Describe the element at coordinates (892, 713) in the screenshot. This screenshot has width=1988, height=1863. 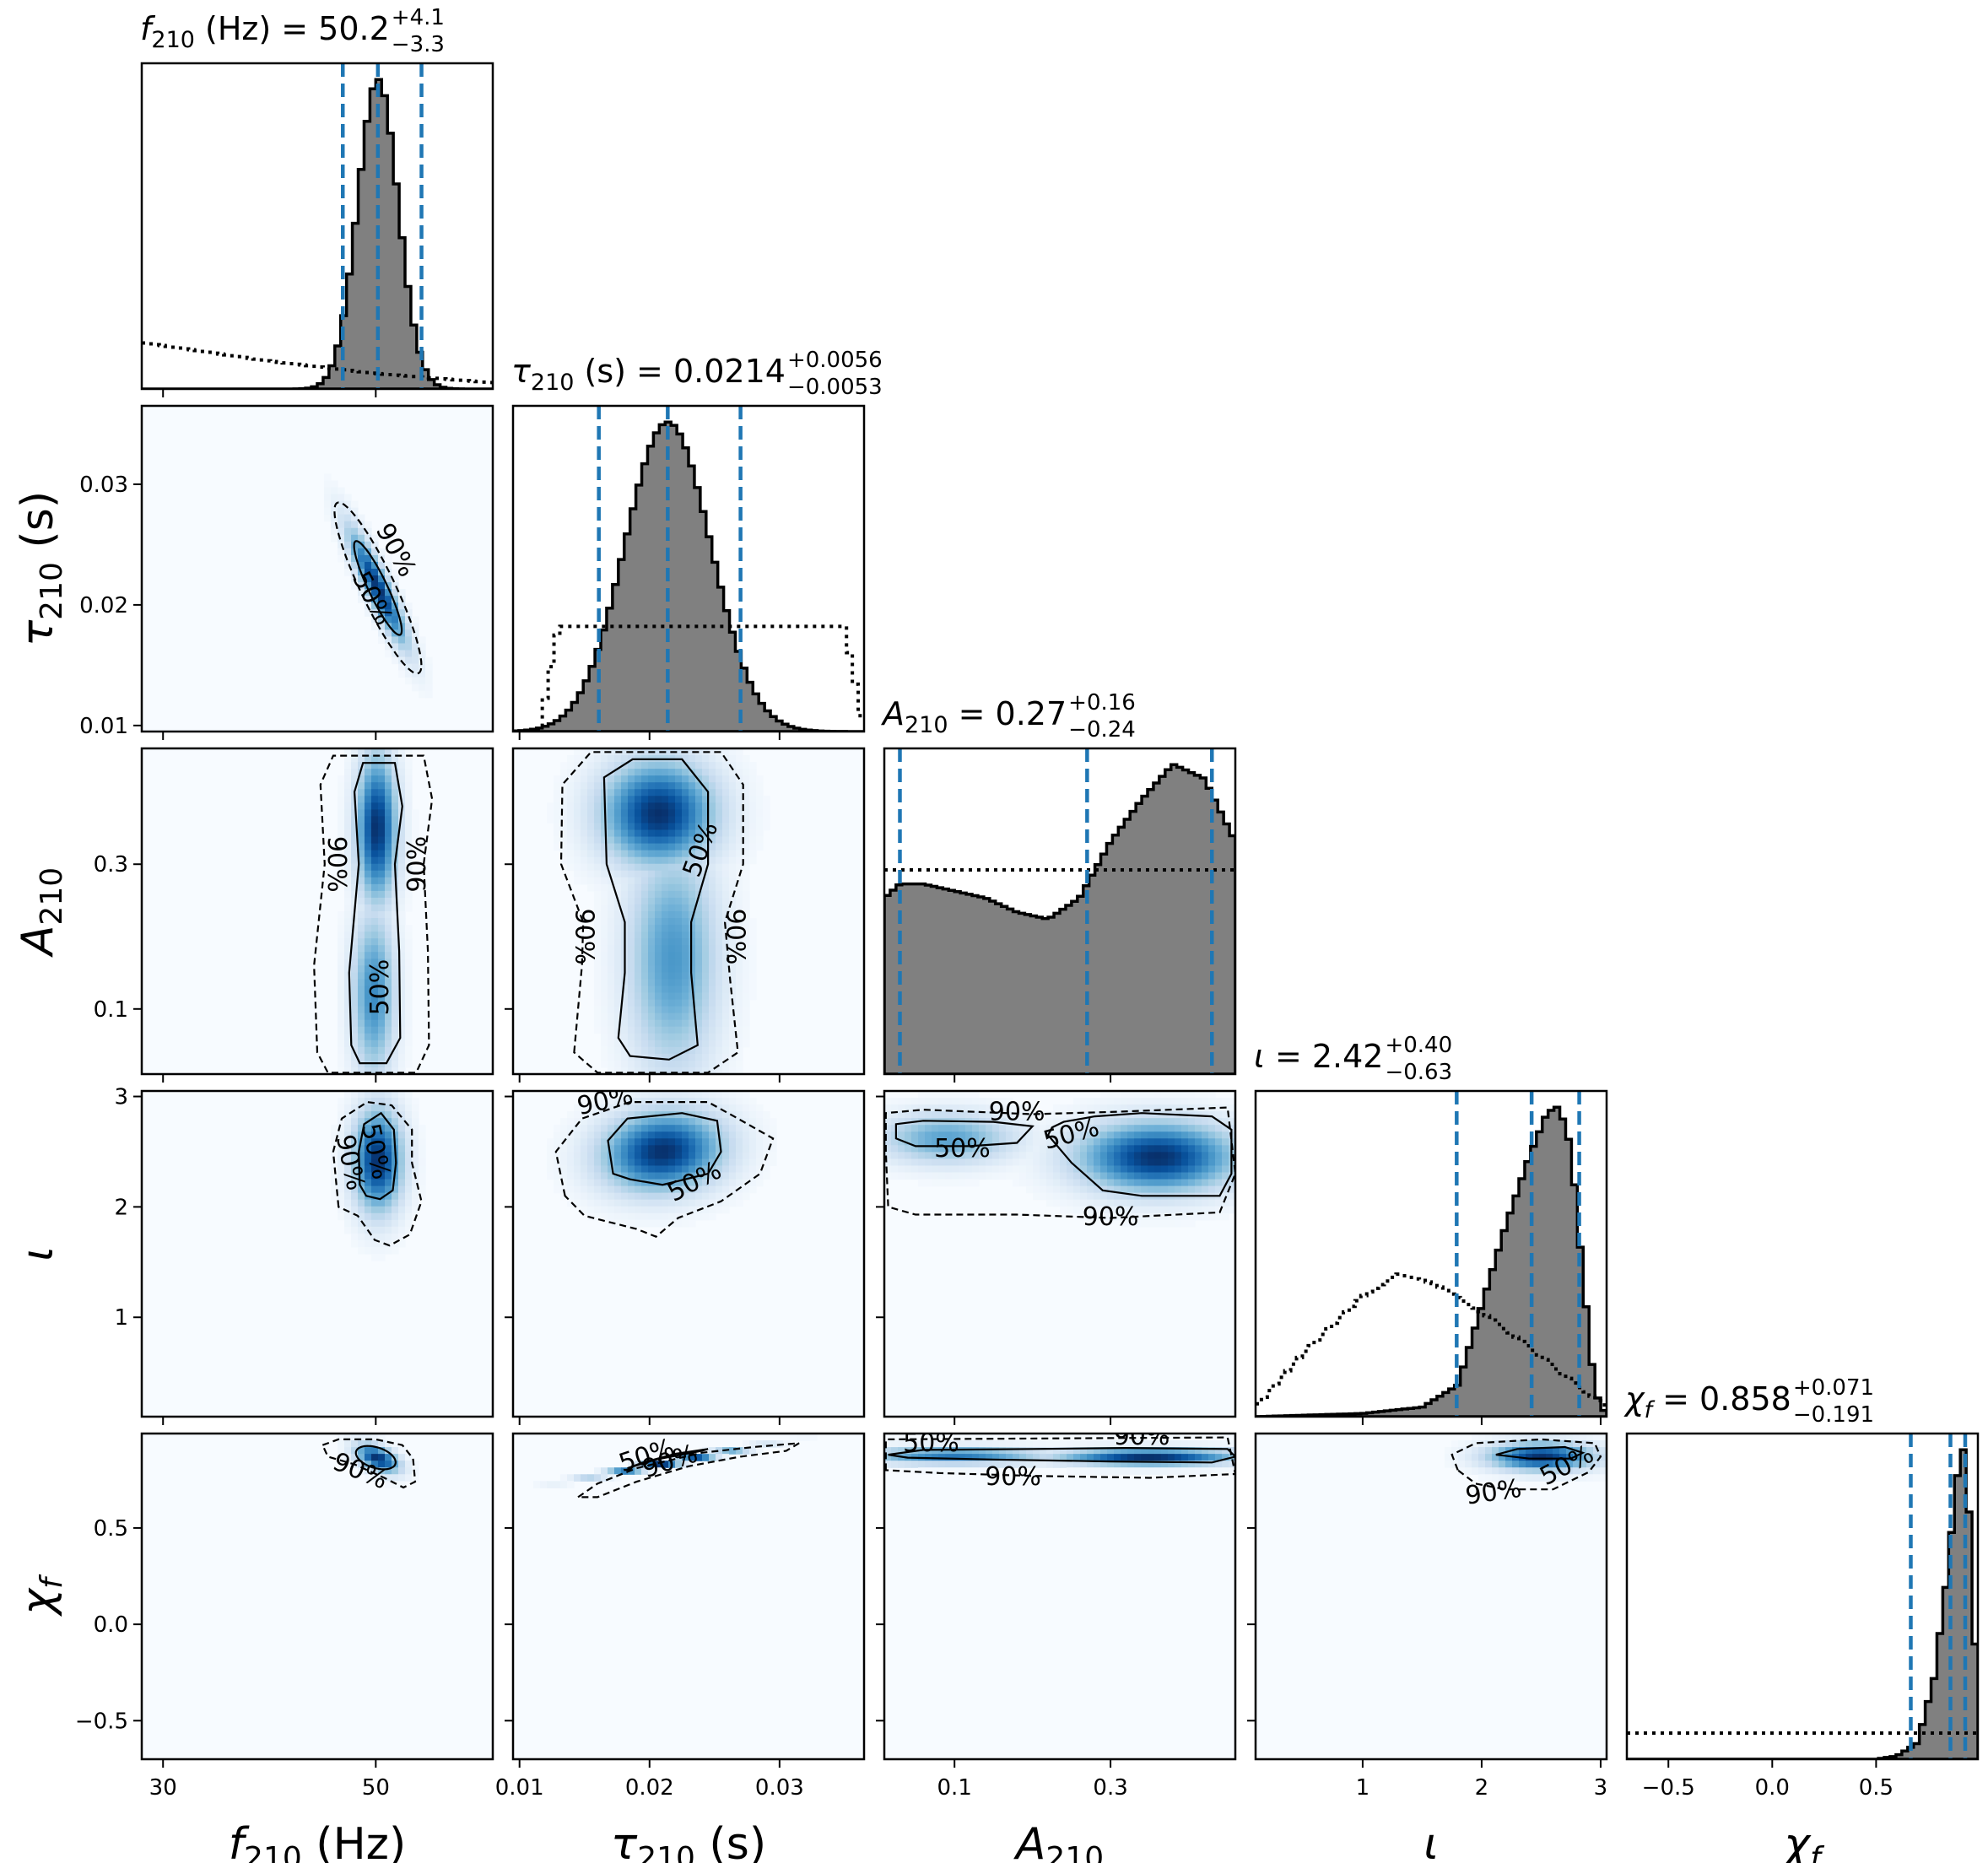
I see `title-symbol: A` at that location.